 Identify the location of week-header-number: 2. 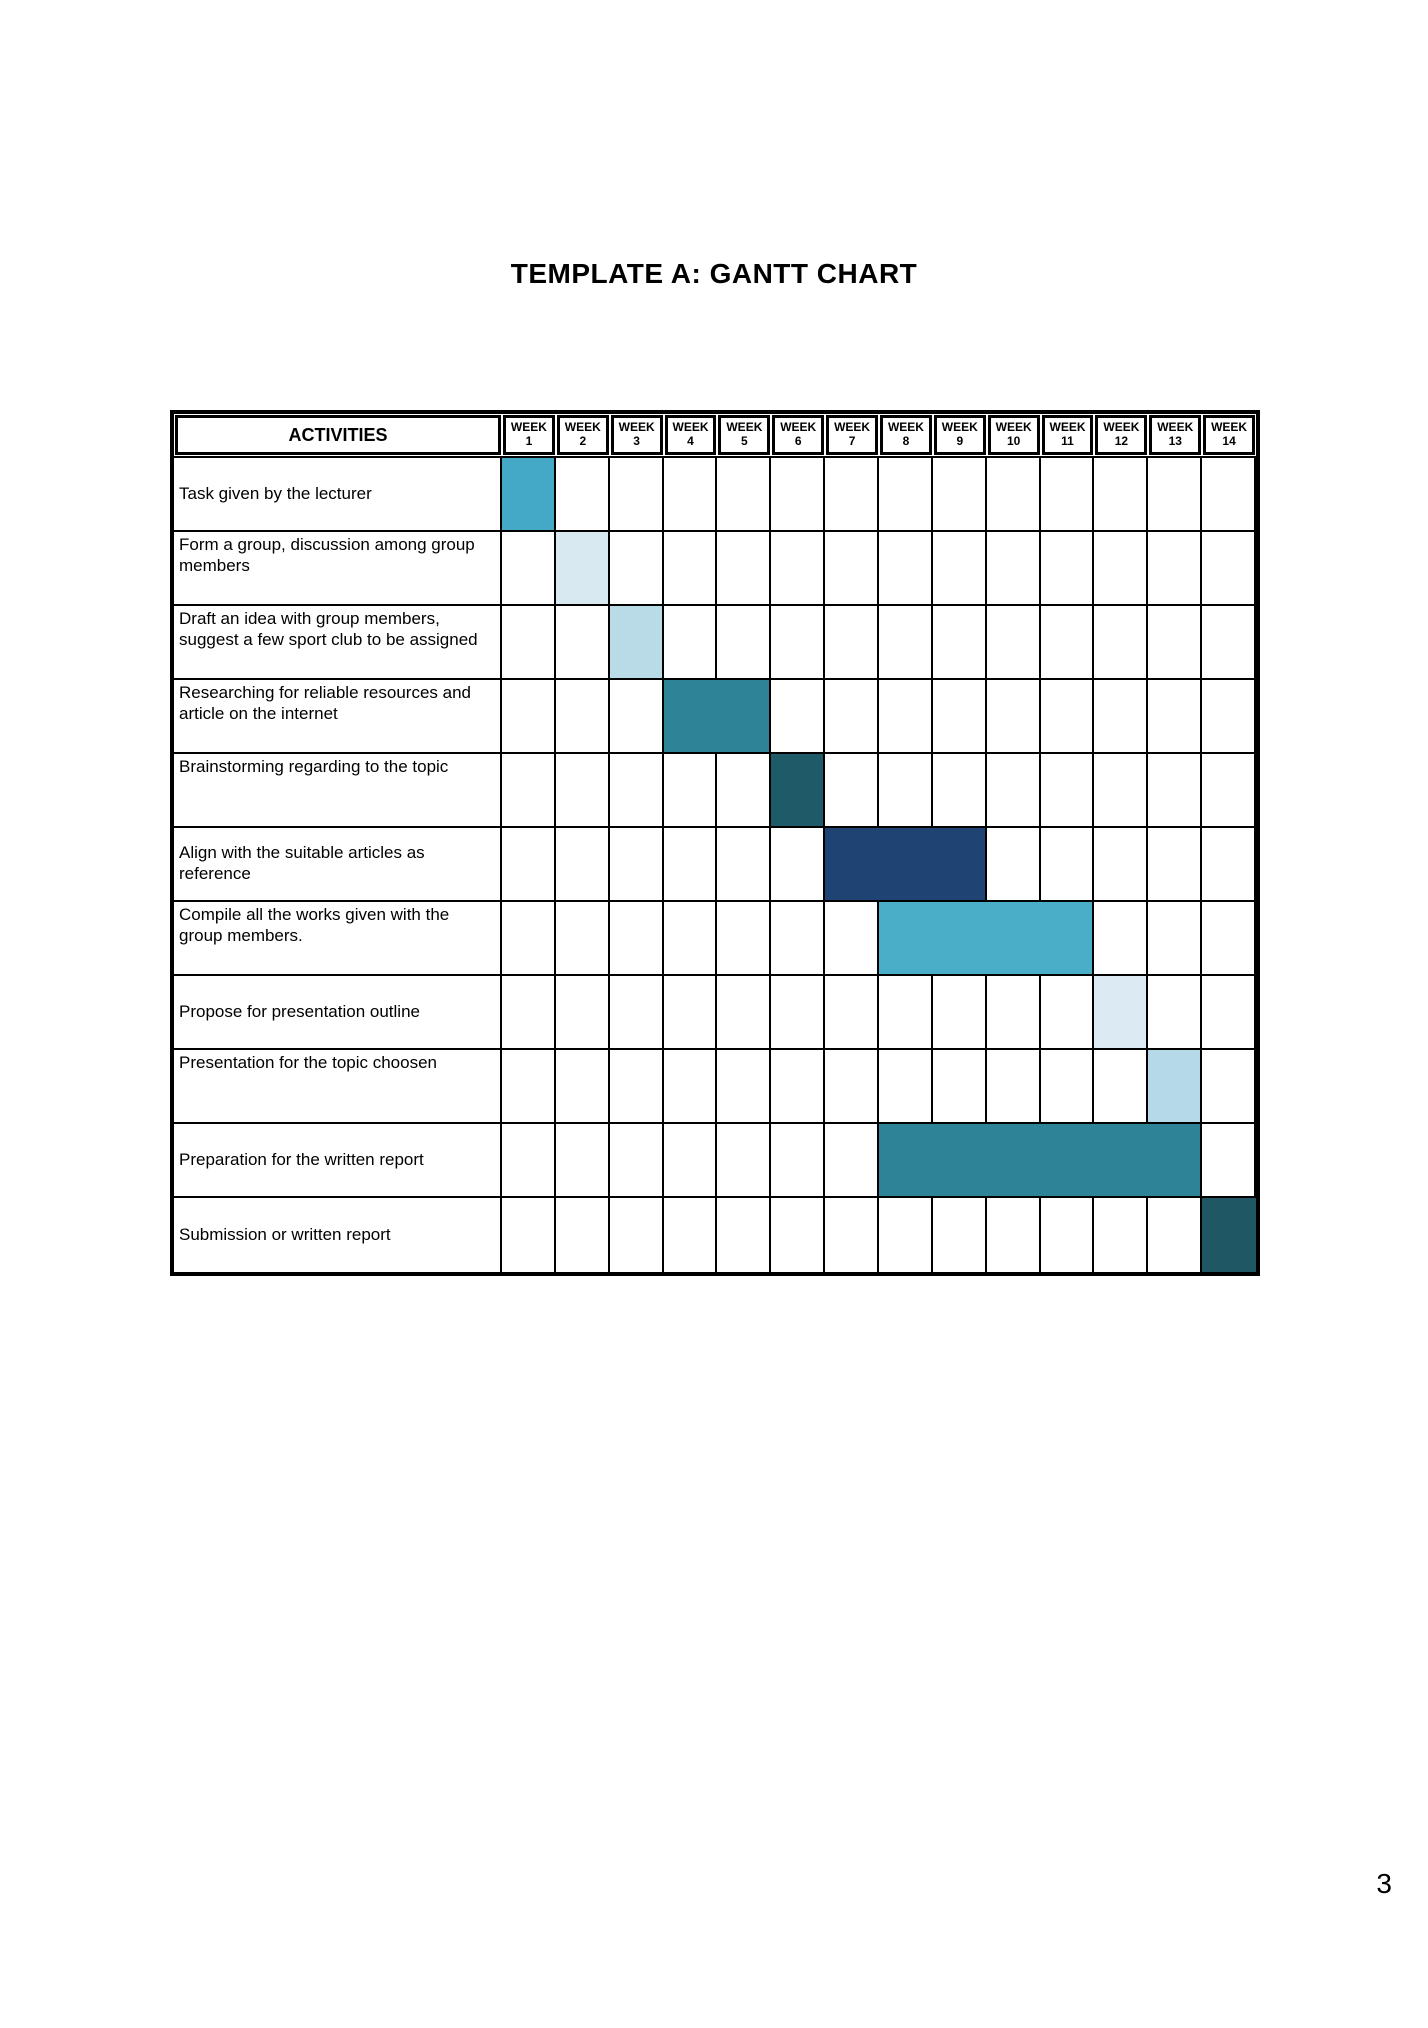
(583, 441).